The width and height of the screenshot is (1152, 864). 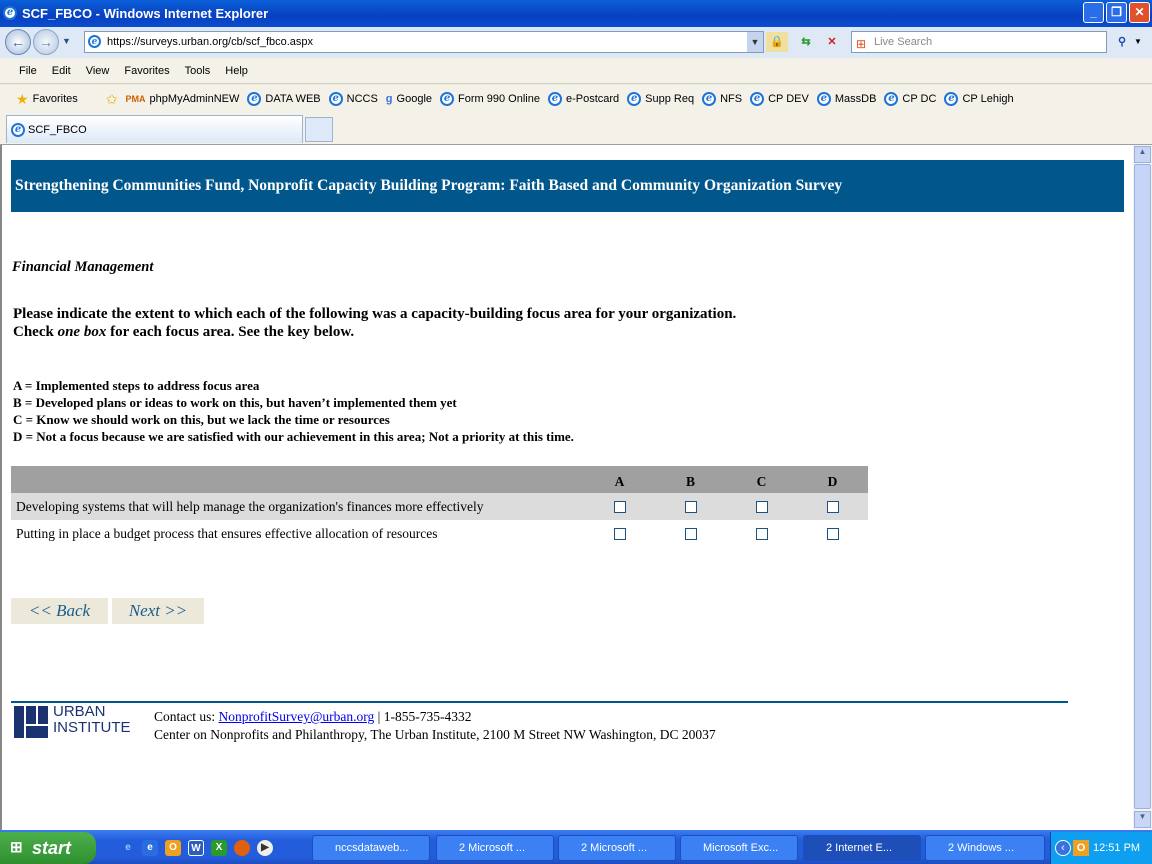 What do you see at coordinates (55, 99) in the screenshot?
I see `favorites-label: Favorites` at bounding box center [55, 99].